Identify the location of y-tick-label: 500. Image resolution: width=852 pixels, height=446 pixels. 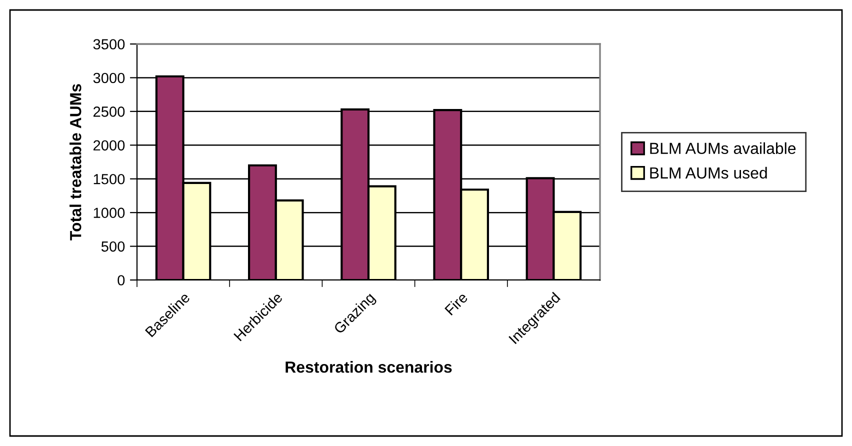
(113, 246).